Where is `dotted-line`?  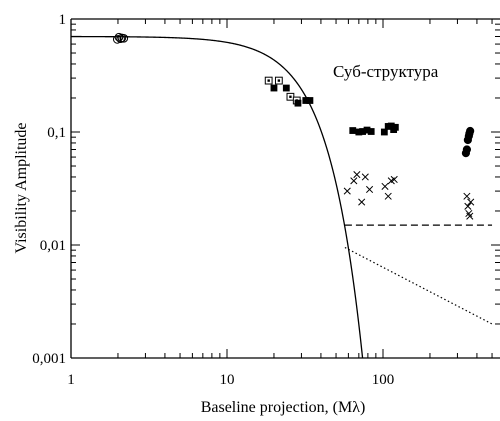
dotted-line is located at coordinates (418, 285).